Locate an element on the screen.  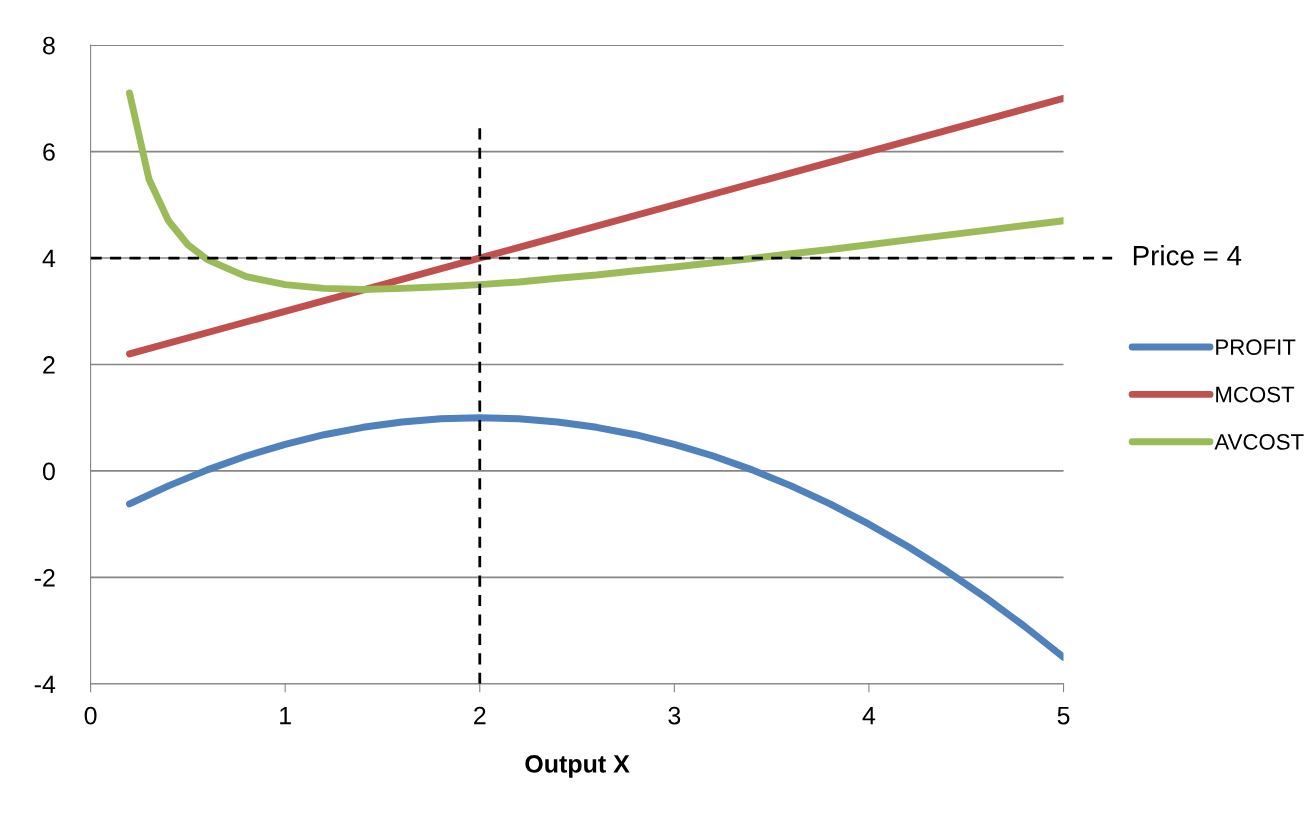
y-tick-label: 4 is located at coordinates (49, 258).